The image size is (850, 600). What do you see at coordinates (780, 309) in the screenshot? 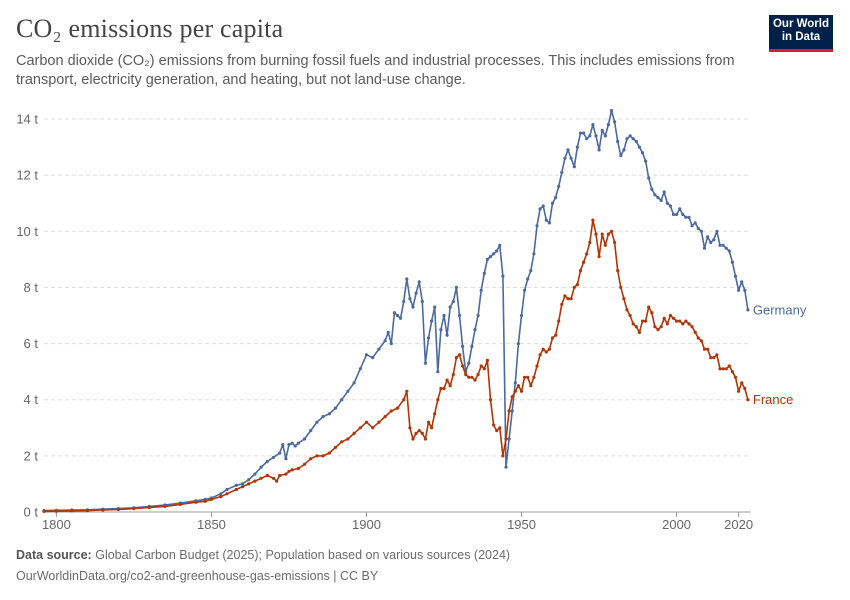
I see `series-label-germany: Germany` at bounding box center [780, 309].